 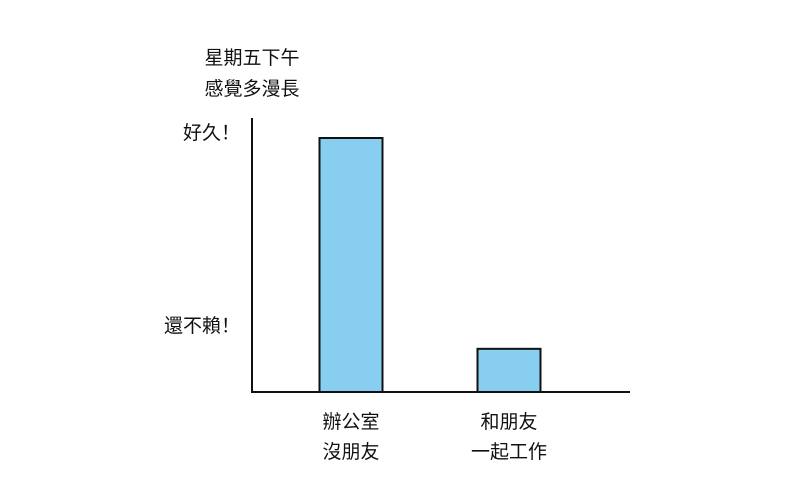 What do you see at coordinates (251, 58) in the screenshot?
I see `chart-title-line-1: 星期五下午` at bounding box center [251, 58].